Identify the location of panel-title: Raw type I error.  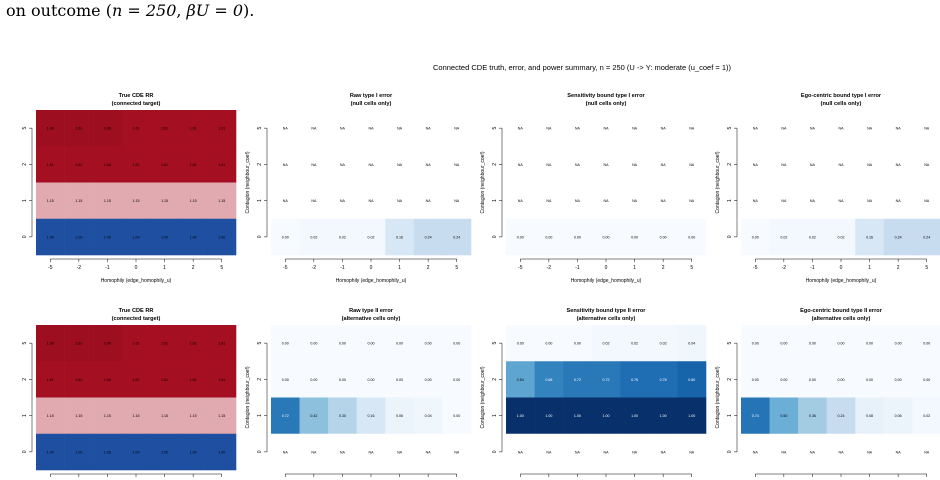
(371, 96).